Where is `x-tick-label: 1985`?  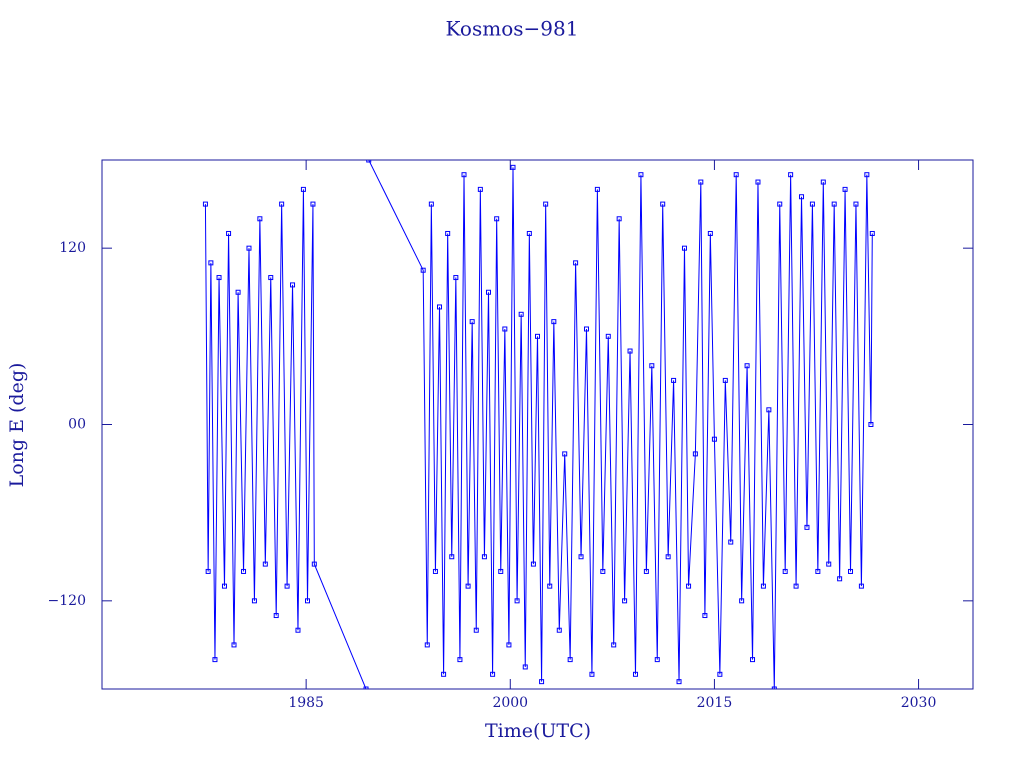 x-tick-label: 1985 is located at coordinates (306, 703).